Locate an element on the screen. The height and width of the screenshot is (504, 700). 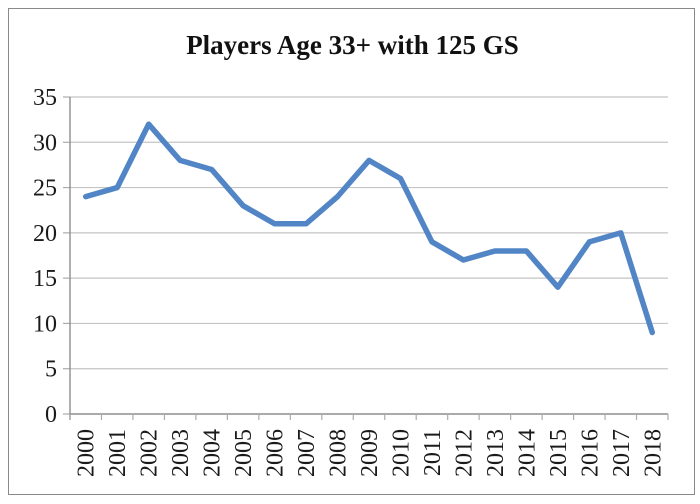
y-axis-label: 25 is located at coordinates (45, 189).